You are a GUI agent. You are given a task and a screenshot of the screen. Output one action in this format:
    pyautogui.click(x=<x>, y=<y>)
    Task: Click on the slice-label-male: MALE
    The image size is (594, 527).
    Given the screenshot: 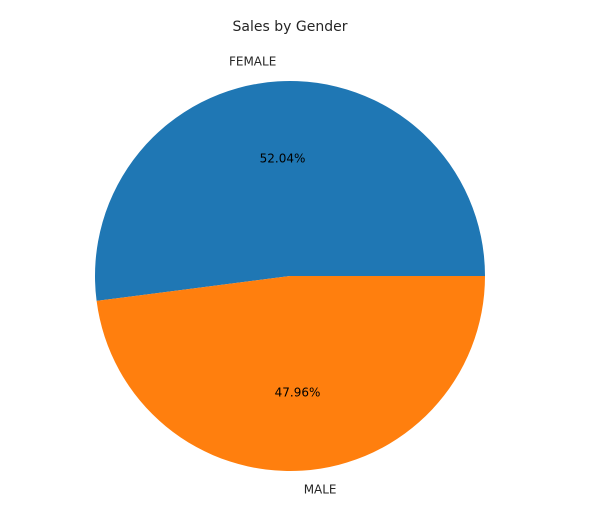 What is the action you would take?
    pyautogui.click(x=320, y=490)
    